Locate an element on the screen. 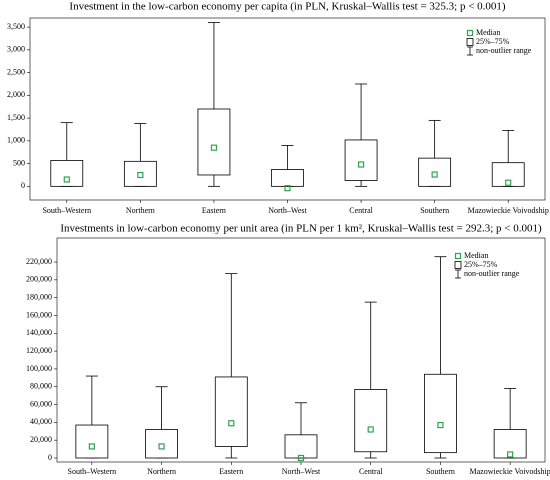 This screenshot has height=480, width=550. y-tick-label: 1,500 is located at coordinates (16, 117).